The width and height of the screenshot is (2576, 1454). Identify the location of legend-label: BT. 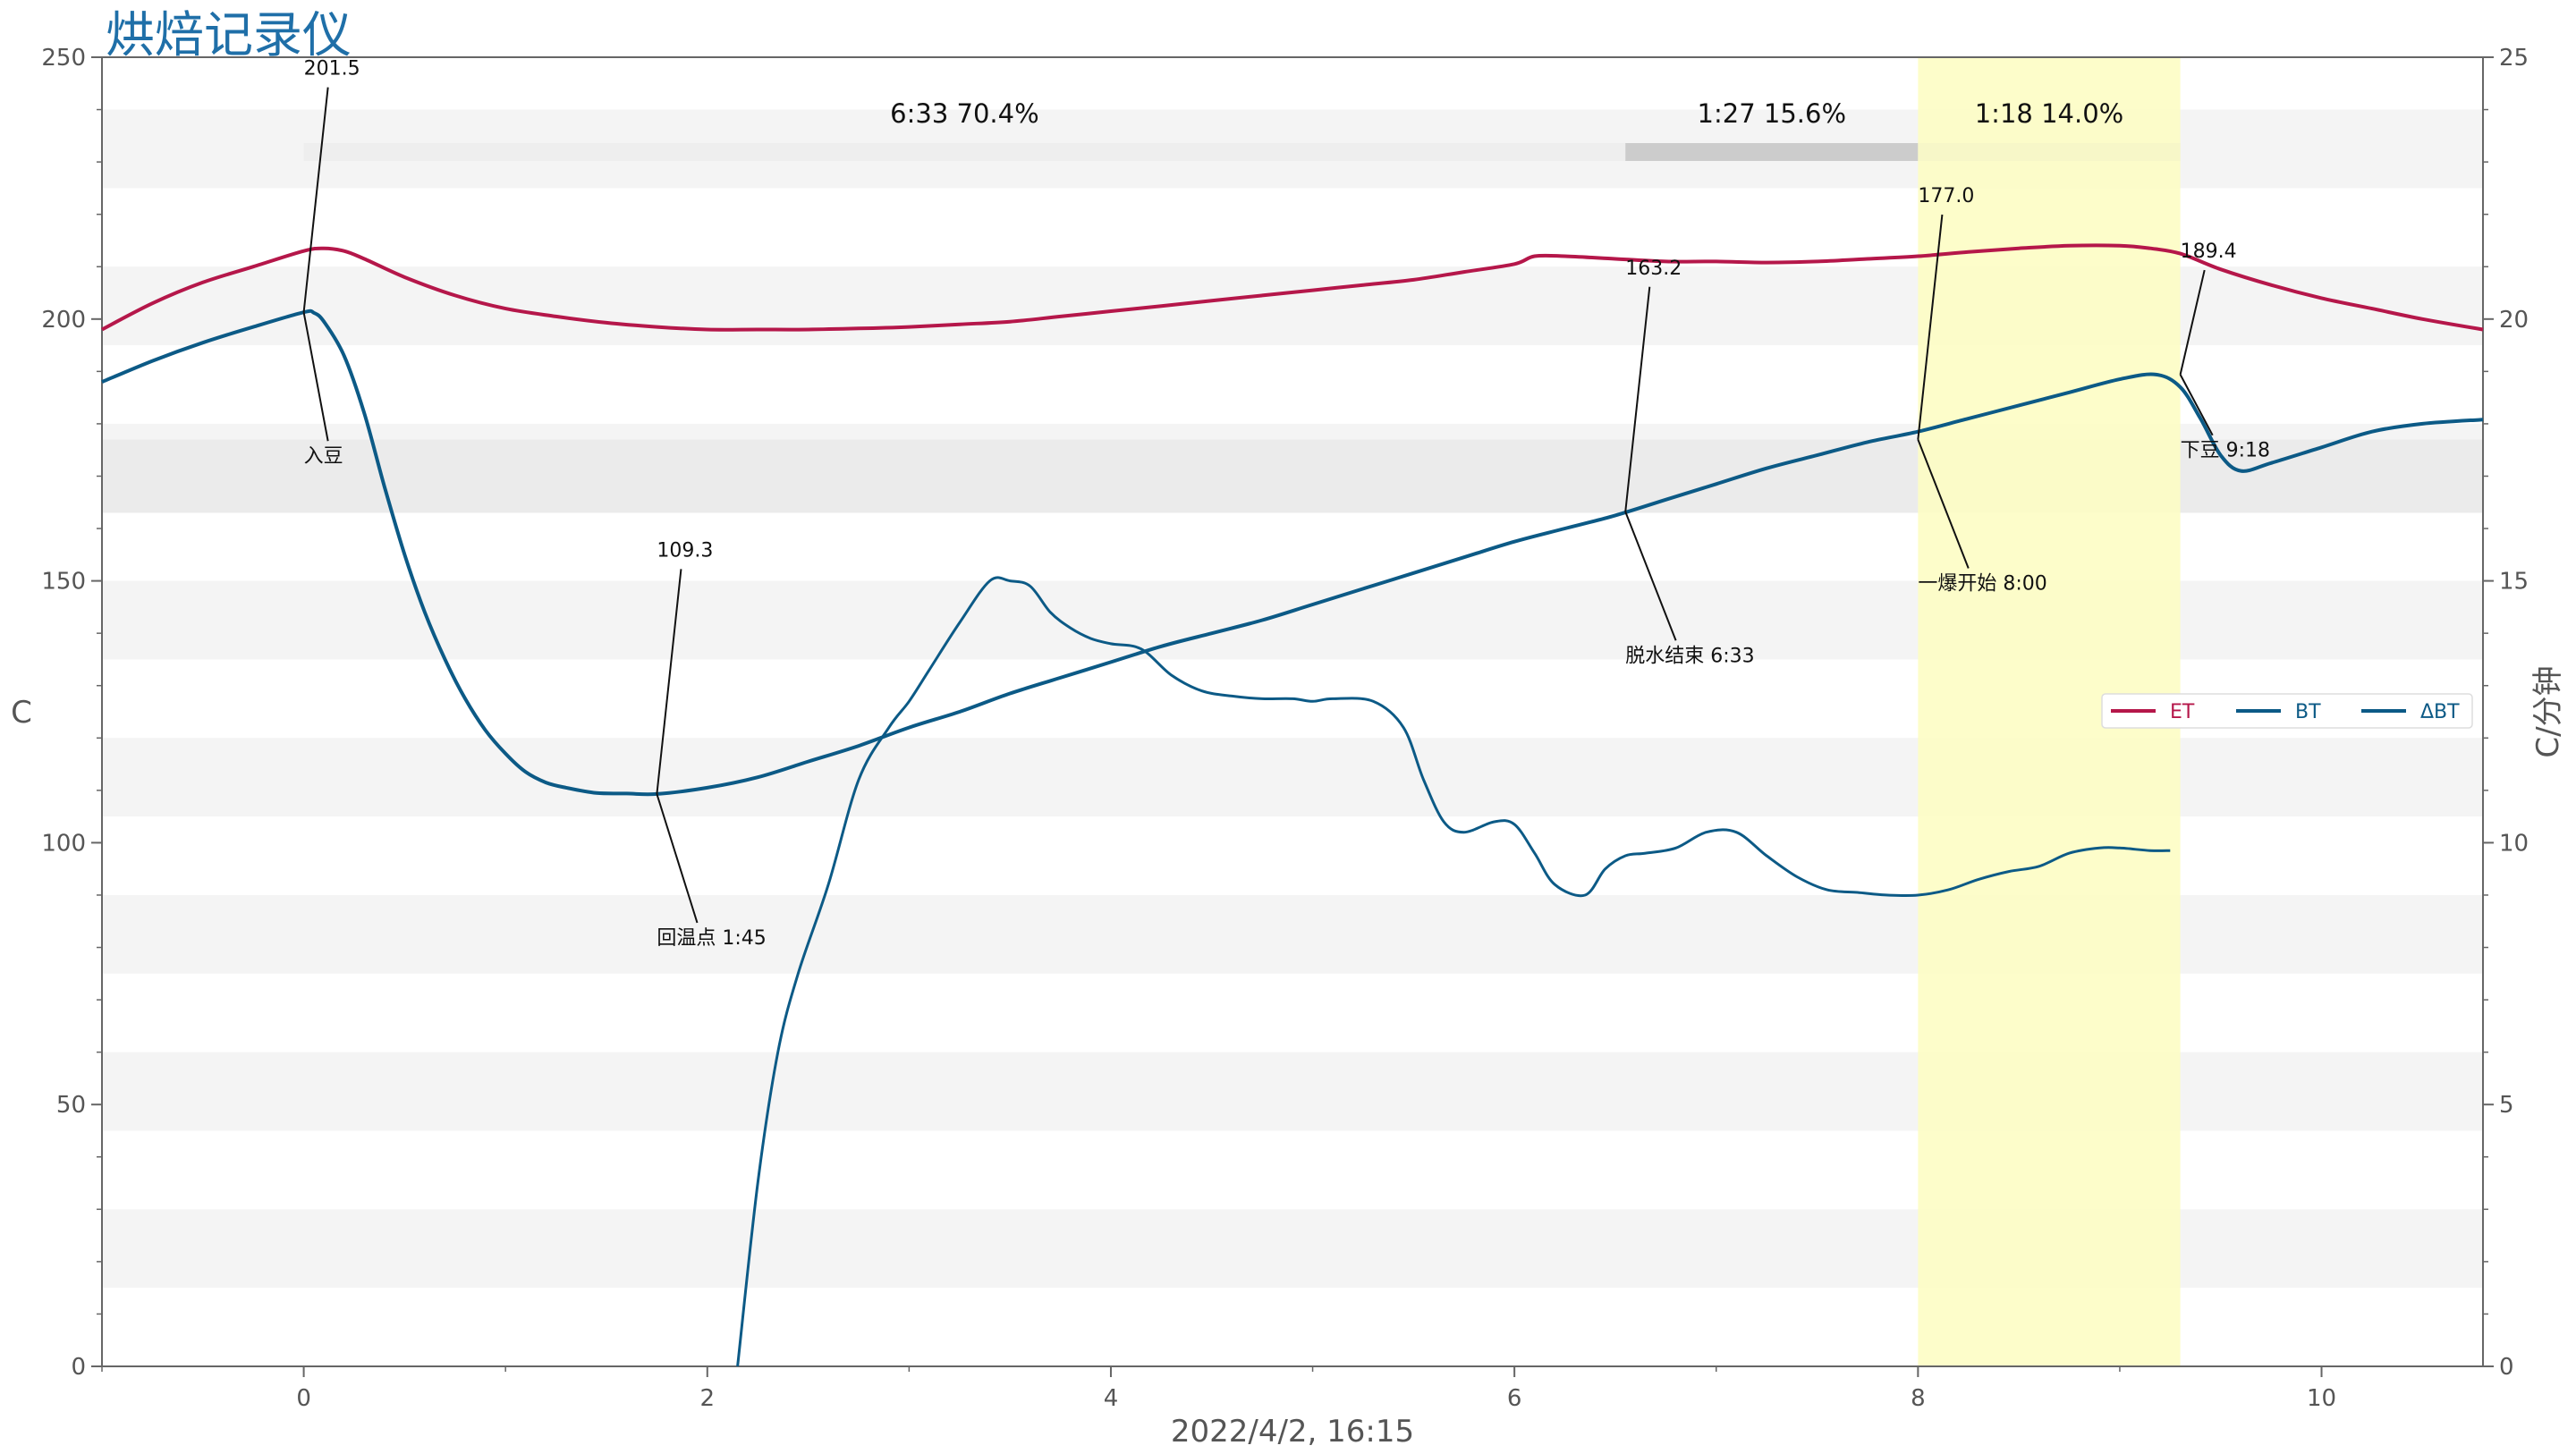
(2308, 712).